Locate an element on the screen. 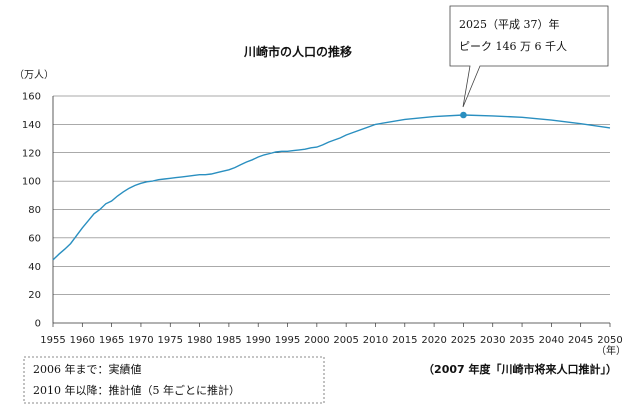 The image size is (629, 412). x-tick-label: 1970 is located at coordinates (140, 340).